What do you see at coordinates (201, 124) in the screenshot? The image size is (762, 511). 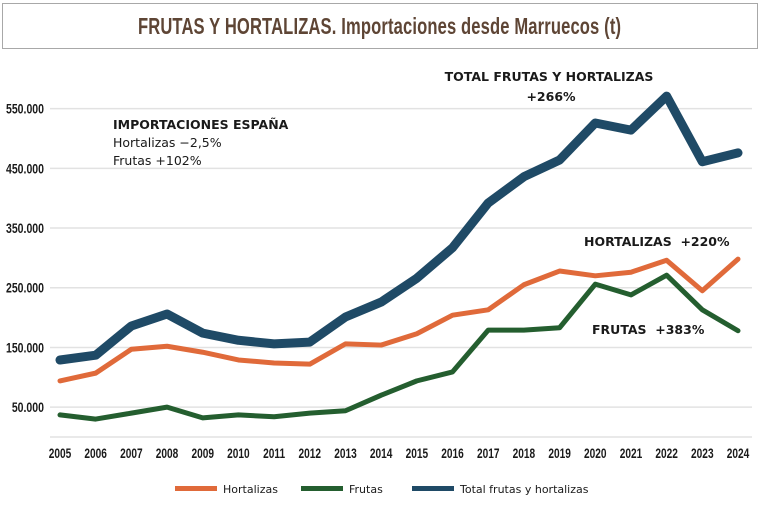 I see `annotation-spain-heading: IMPORTACIONES ESPAÑA` at bounding box center [201, 124].